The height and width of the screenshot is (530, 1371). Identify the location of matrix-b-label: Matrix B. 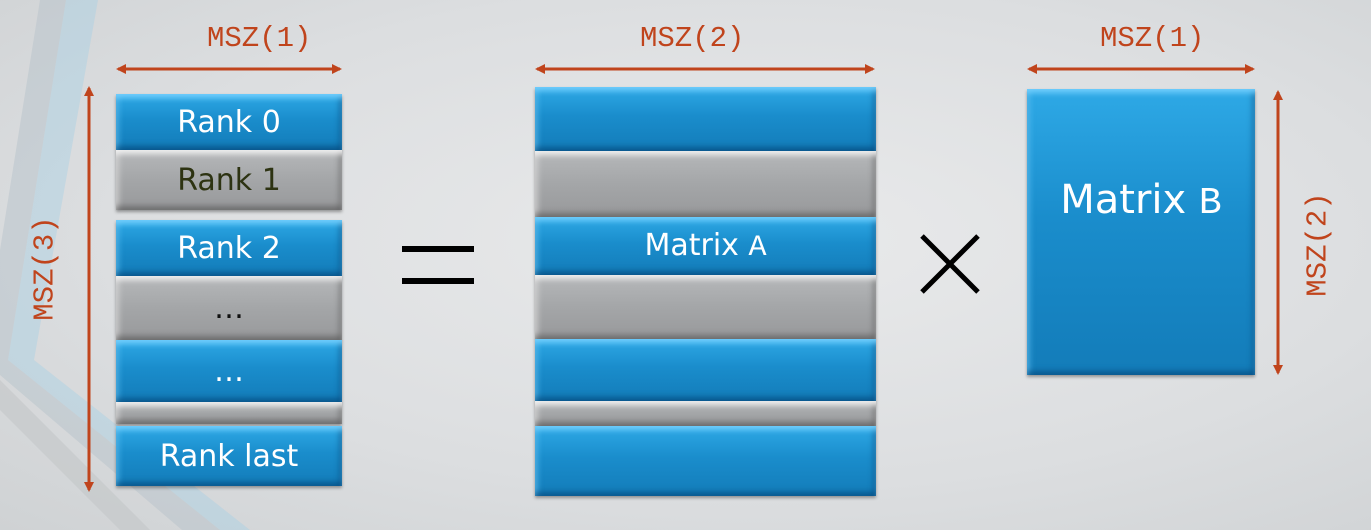
(1141, 201).